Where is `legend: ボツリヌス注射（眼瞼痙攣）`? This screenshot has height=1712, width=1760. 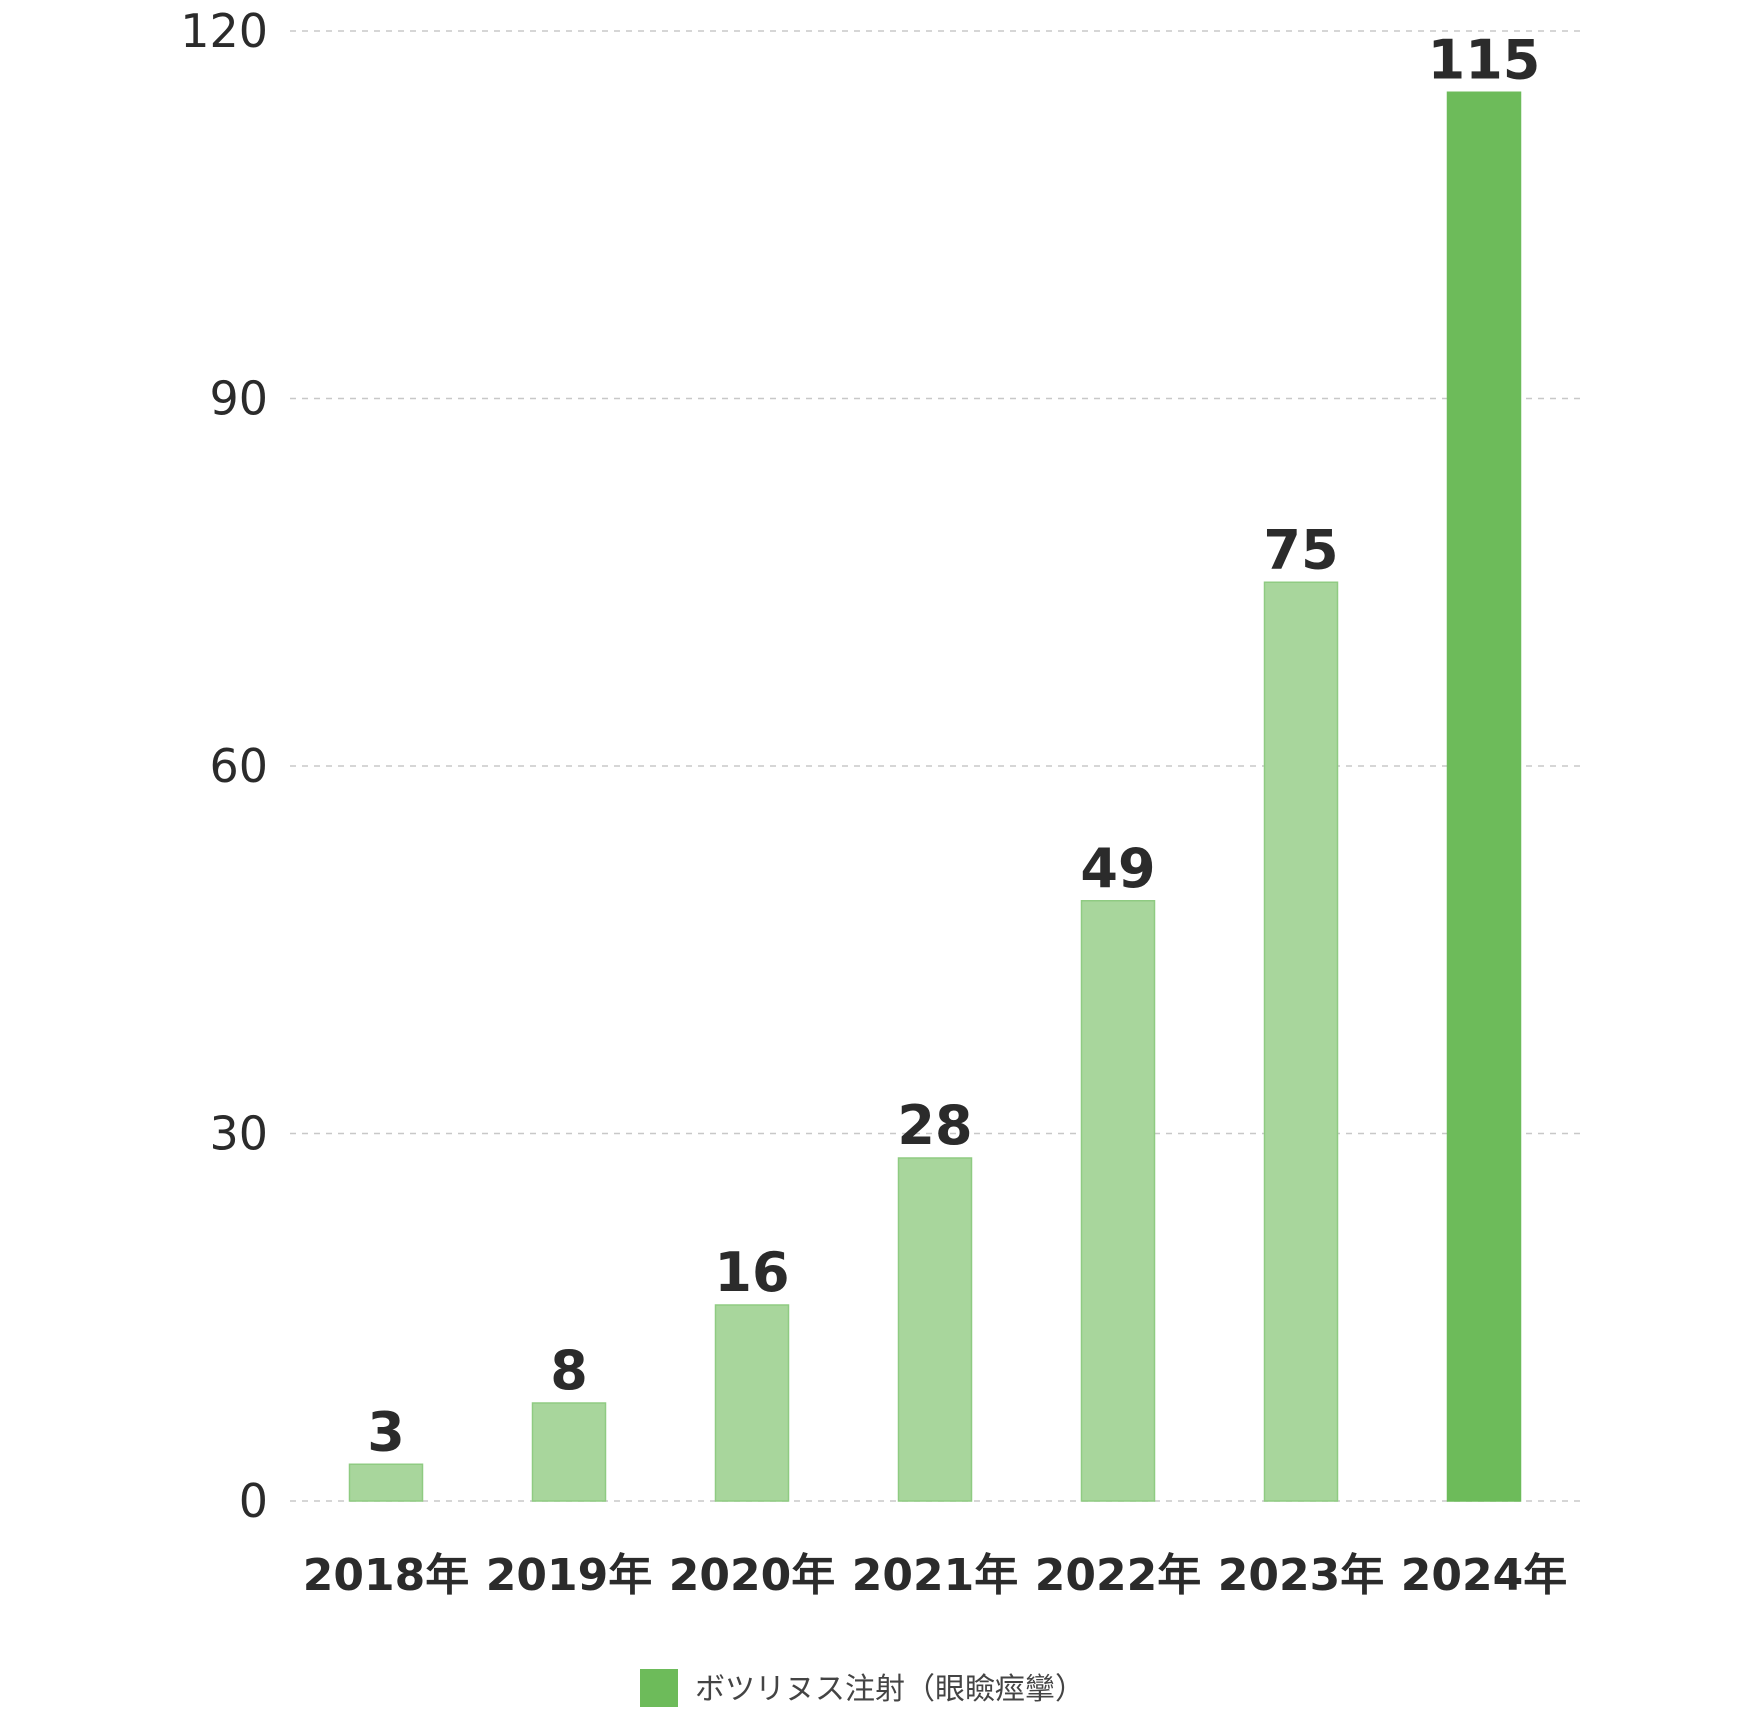 legend: ボツリヌス注射（眼瞼痙攣） is located at coordinates (862, 1688).